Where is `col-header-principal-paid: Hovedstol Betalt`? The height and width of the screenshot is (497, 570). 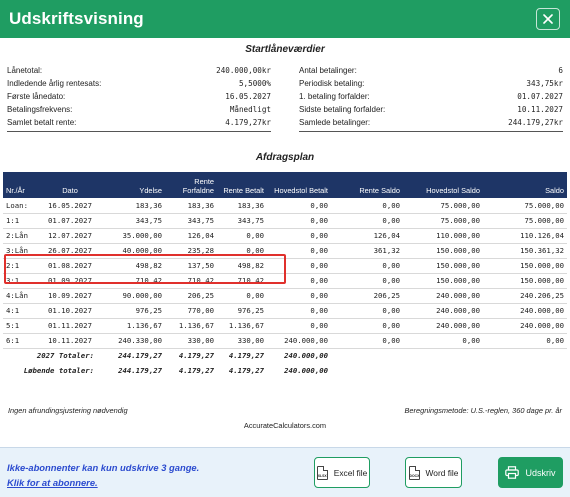
col-header-principal-paid: Hovedstol Betalt is located at coordinates (299, 185).